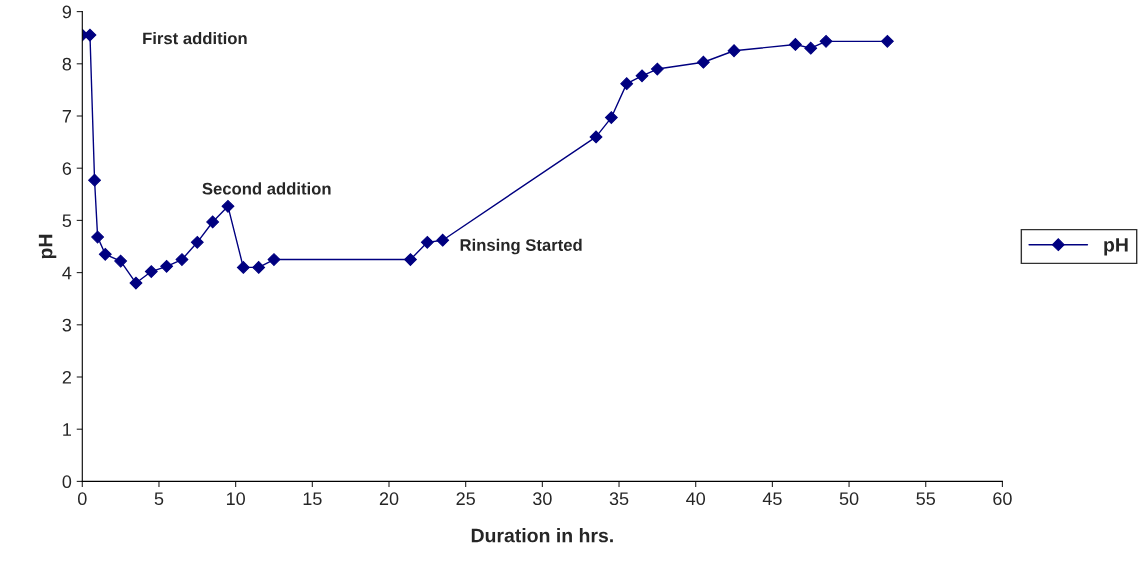 The width and height of the screenshot is (1143, 580). I want to click on x-tick-label: 0, so click(82, 499).